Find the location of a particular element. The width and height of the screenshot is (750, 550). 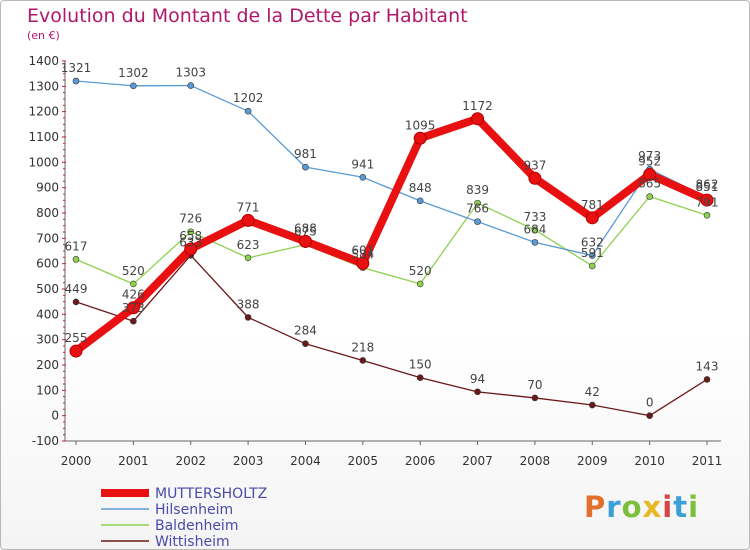

data-label: 658 is located at coordinates (190, 236).